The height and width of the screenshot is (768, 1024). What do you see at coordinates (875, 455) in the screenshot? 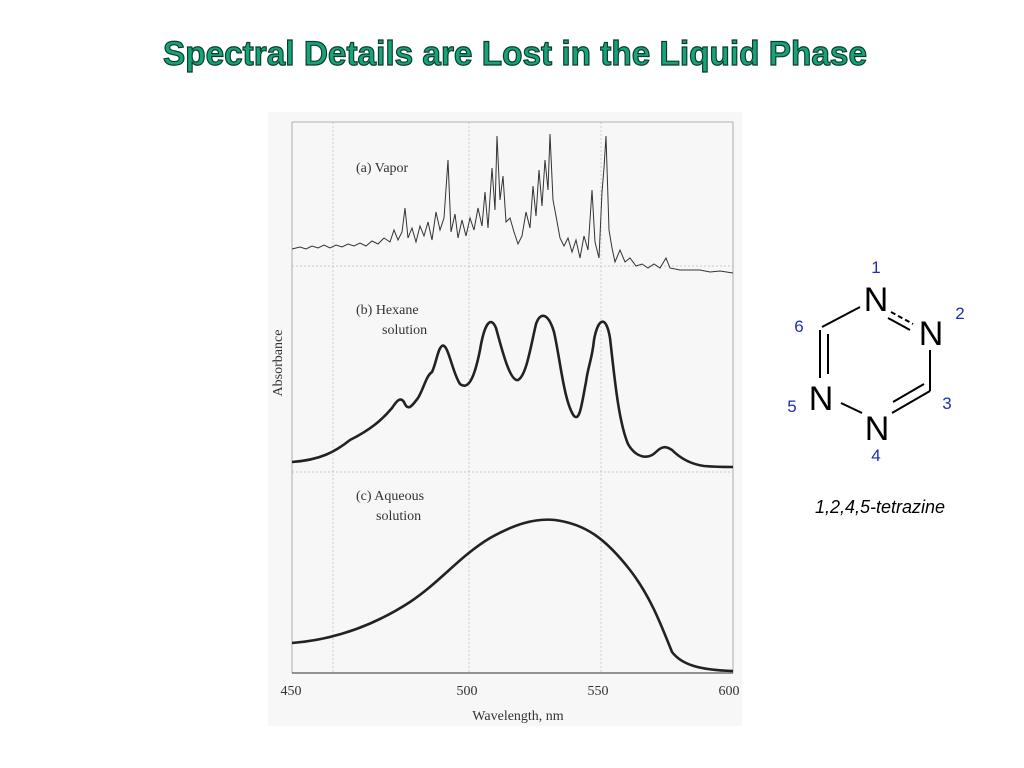
I see `position-number: 4` at bounding box center [875, 455].